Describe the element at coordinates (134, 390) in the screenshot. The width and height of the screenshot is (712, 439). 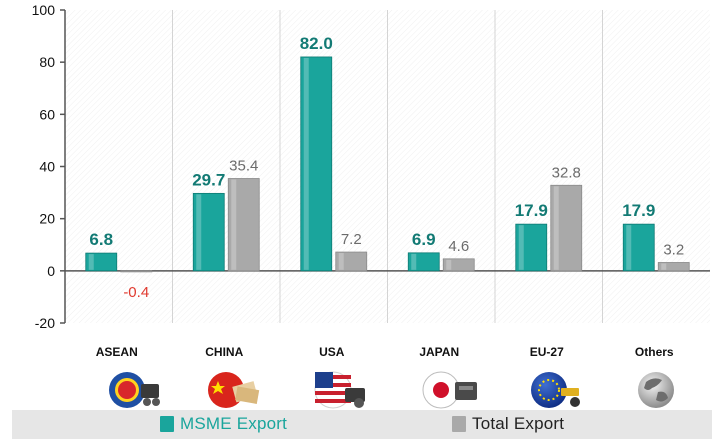
I see `asean-emblem-icon` at that location.